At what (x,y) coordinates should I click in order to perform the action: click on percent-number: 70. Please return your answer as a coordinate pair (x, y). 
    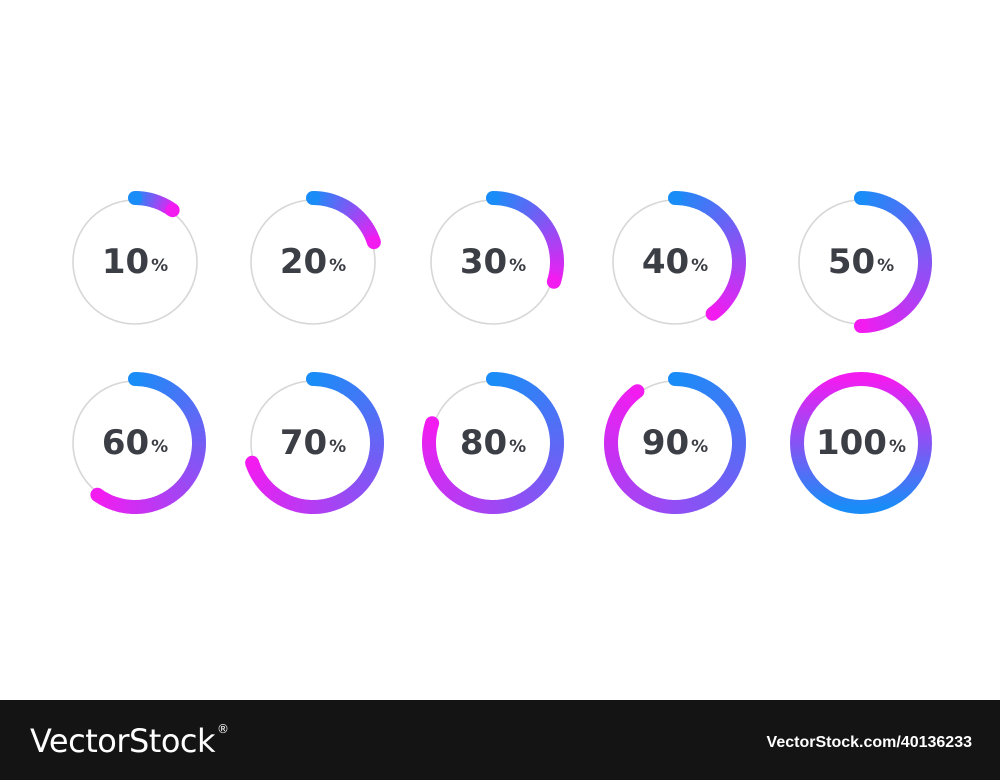
    Looking at the image, I should click on (303, 443).